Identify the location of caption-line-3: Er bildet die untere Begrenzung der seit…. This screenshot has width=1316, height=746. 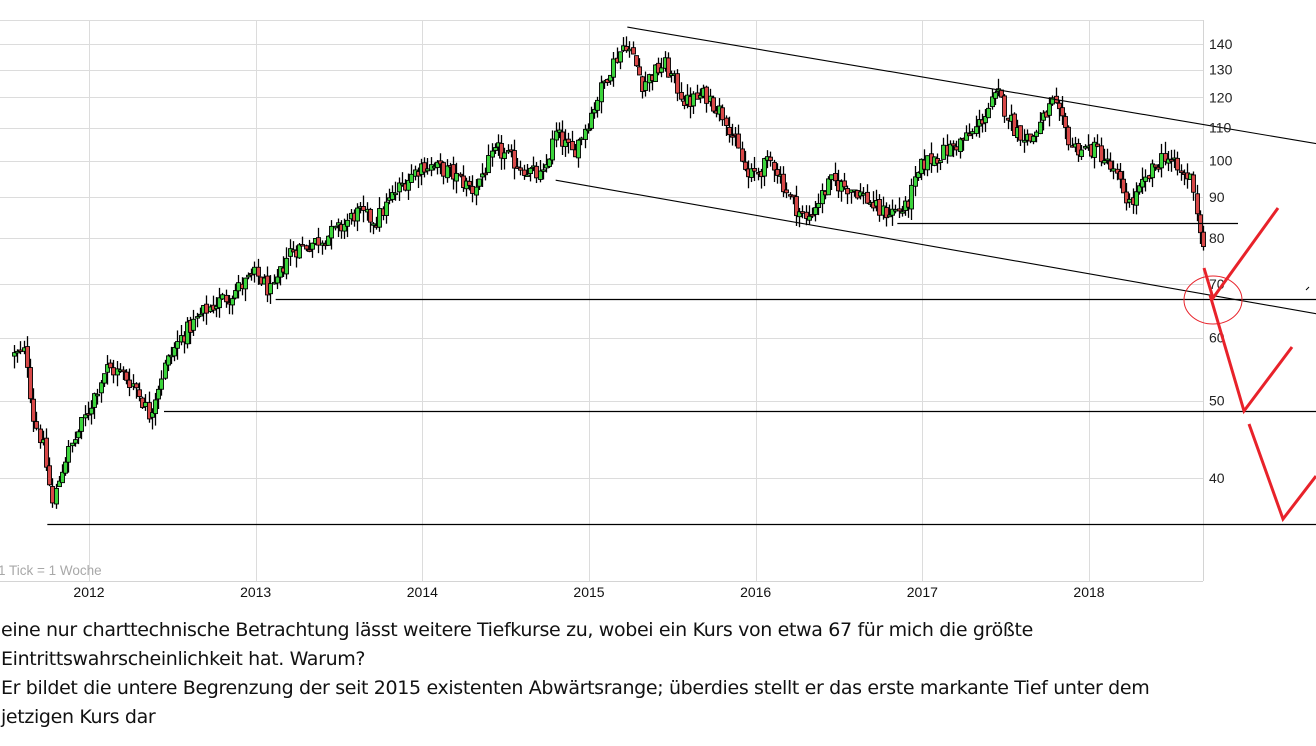
(575, 688).